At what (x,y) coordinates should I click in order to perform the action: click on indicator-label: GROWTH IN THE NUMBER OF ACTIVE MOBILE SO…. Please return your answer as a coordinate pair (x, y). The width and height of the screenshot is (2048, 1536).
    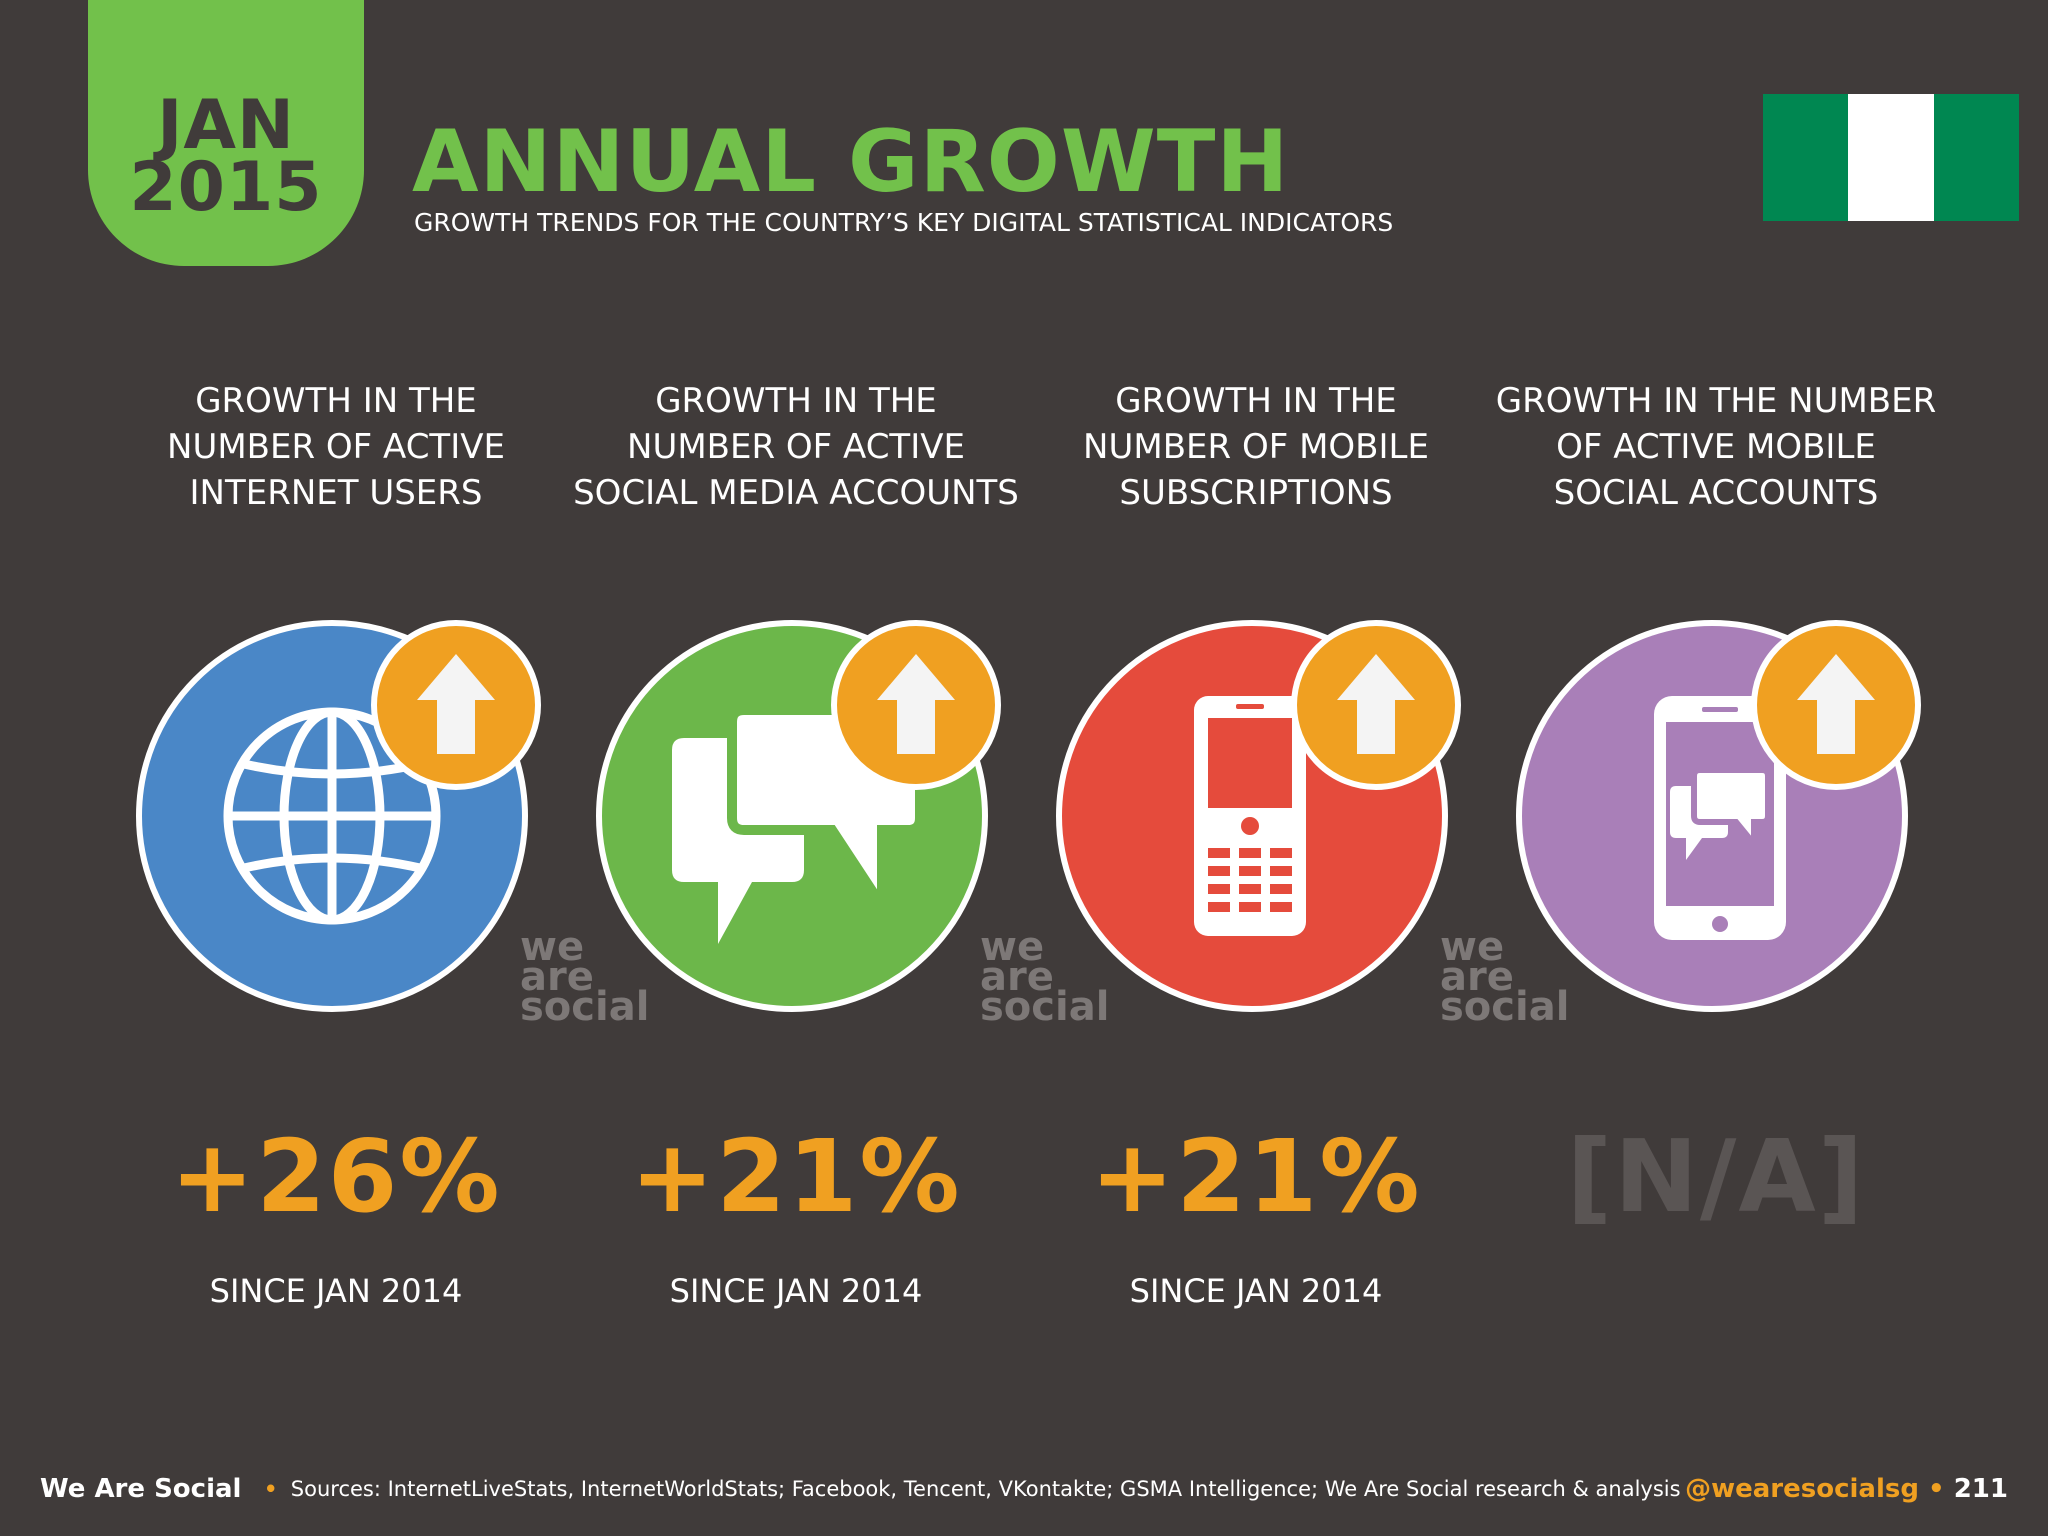
    Looking at the image, I should click on (1716, 447).